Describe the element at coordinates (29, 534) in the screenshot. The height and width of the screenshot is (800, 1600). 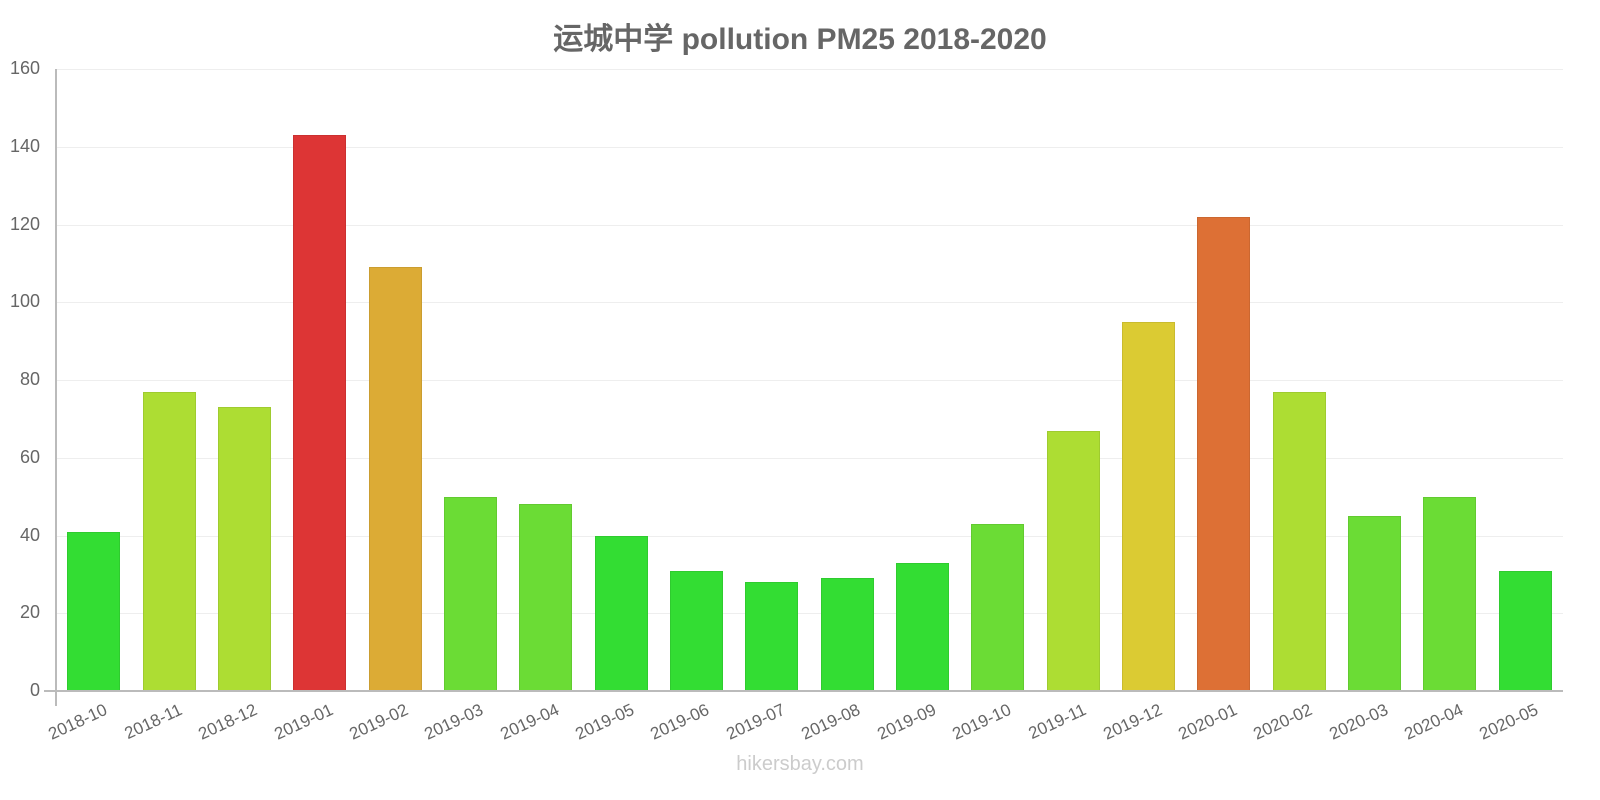
I see `y-tick-label: 40` at that location.